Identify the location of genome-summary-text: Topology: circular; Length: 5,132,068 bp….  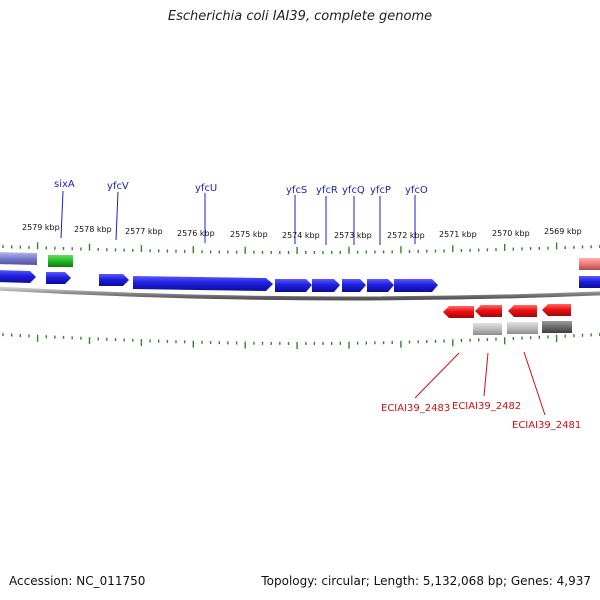
(426, 581).